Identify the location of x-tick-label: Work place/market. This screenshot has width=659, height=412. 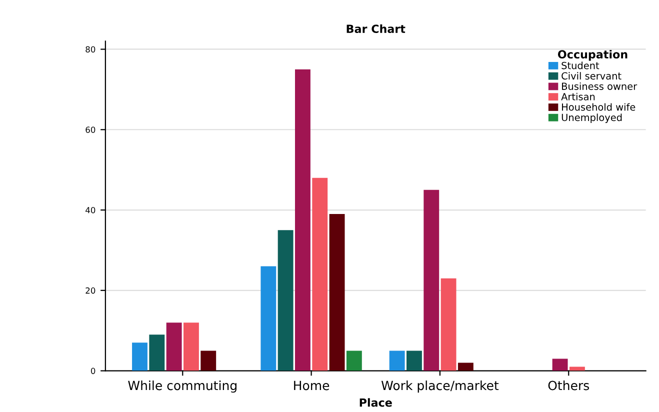
(440, 386).